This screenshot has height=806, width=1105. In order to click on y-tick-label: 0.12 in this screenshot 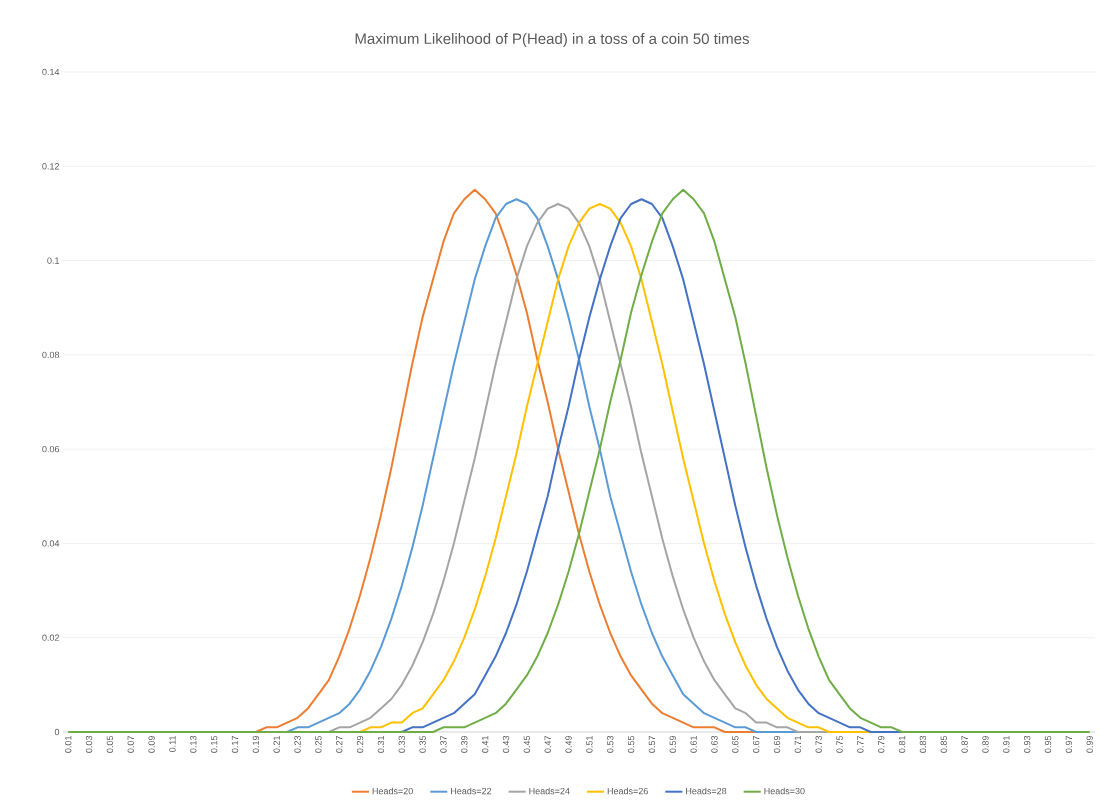, I will do `click(51, 166)`.